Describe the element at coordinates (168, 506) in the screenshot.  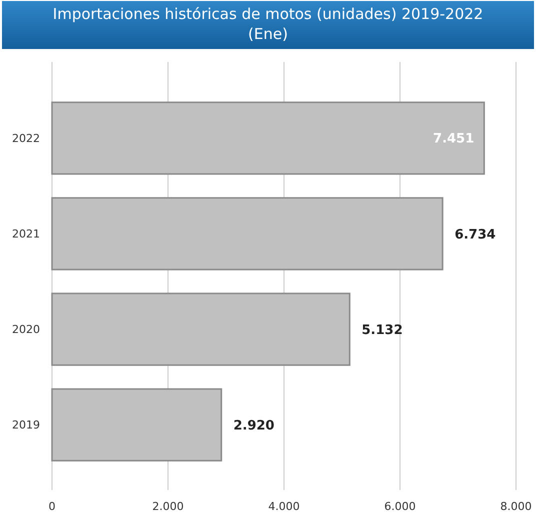
I see `x-tick-label: 2.000` at that location.